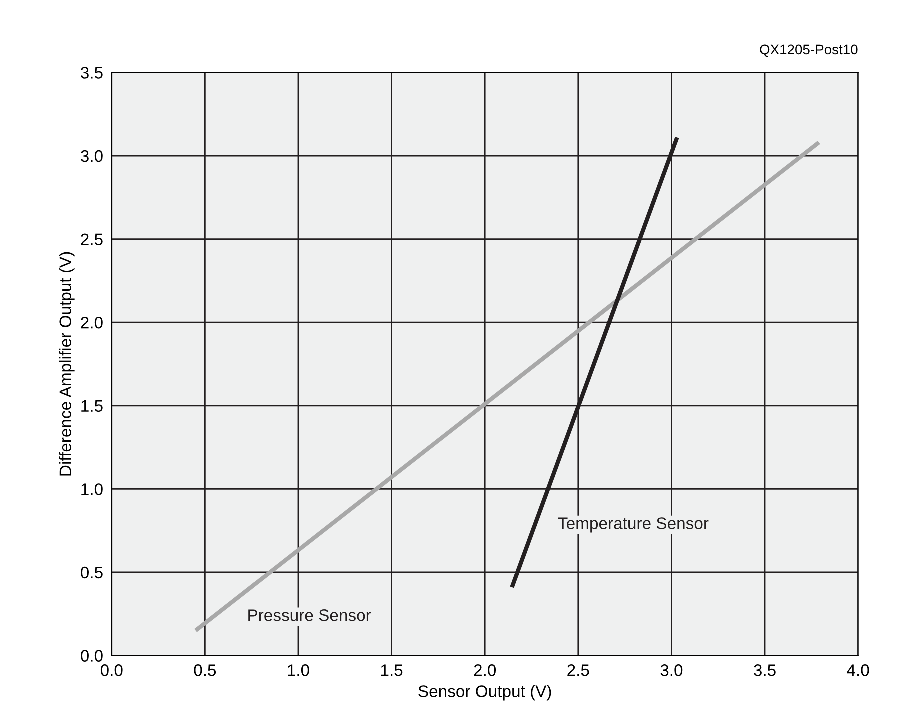 This screenshot has width=917, height=727. Describe the element at coordinates (485, 670) in the screenshot. I see `x-tick-label: 2.0` at that location.